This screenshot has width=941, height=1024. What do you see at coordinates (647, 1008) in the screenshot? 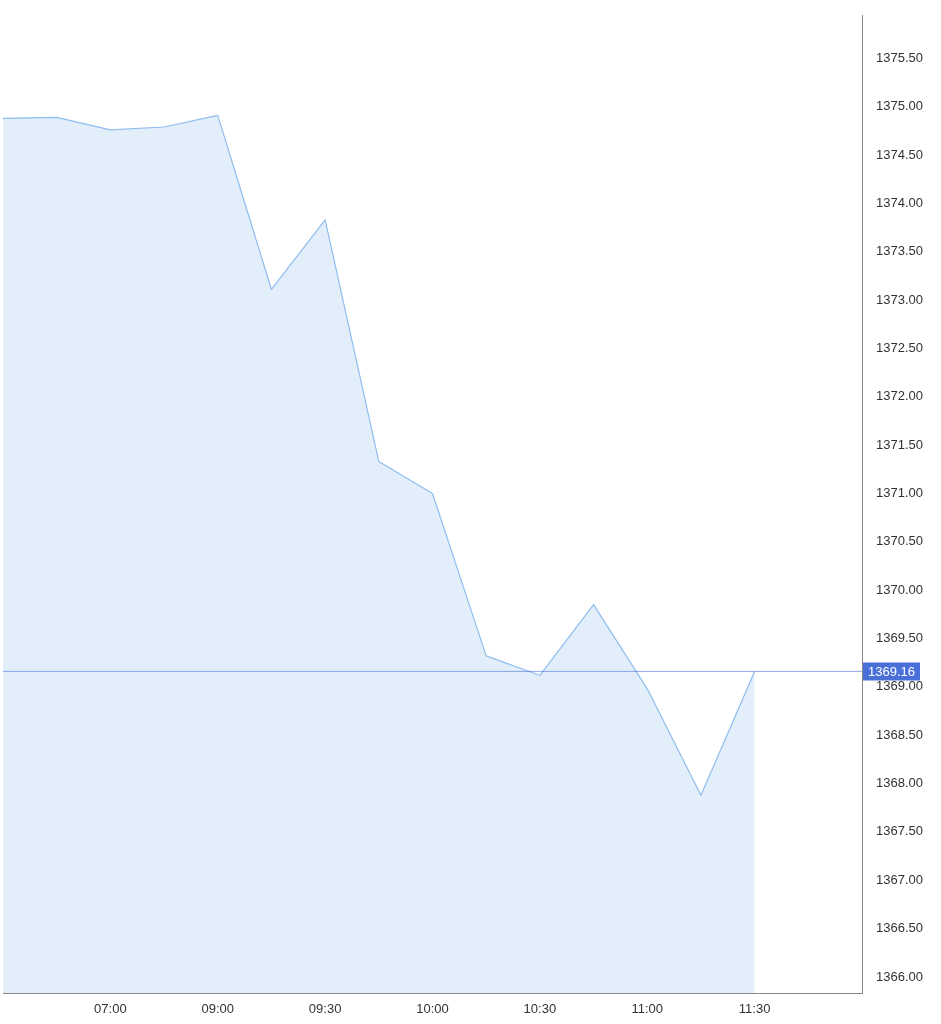
I see `x-tick-label: 11:00` at bounding box center [647, 1008].